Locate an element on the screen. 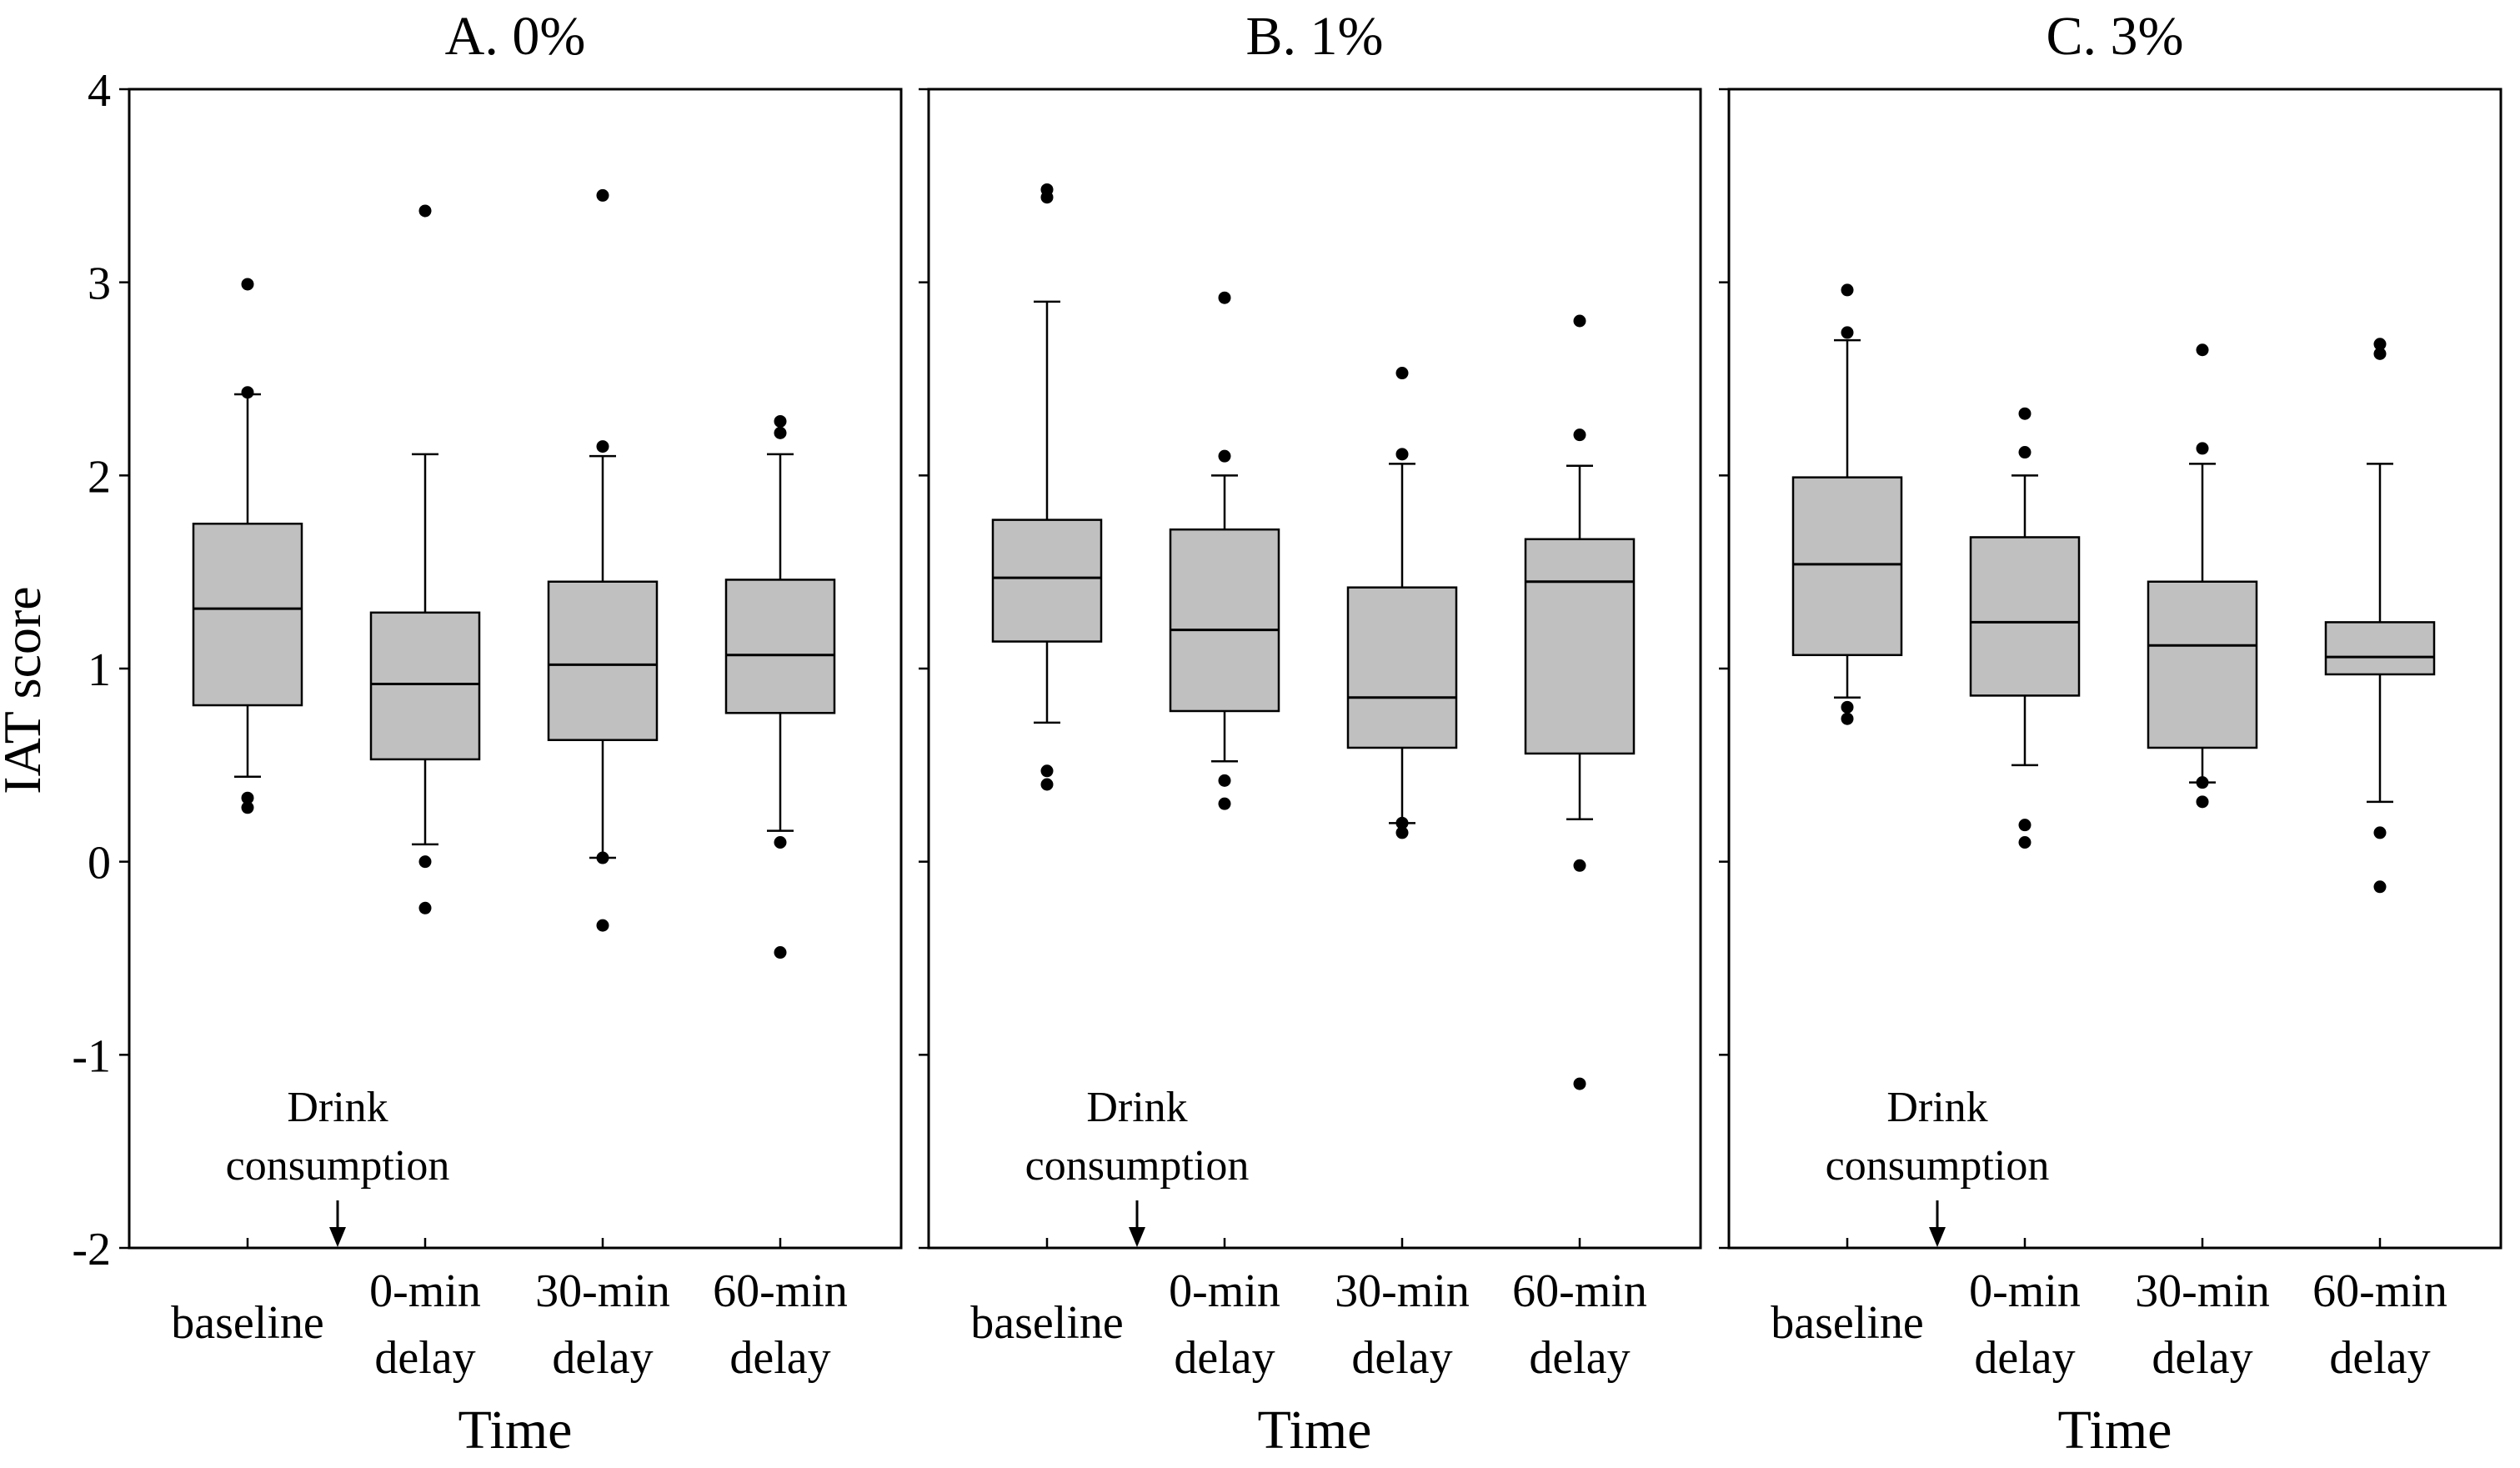 Image resolution: width=2520 pixels, height=1468 pixels. y-tick-label: -1 is located at coordinates (91, 1056).